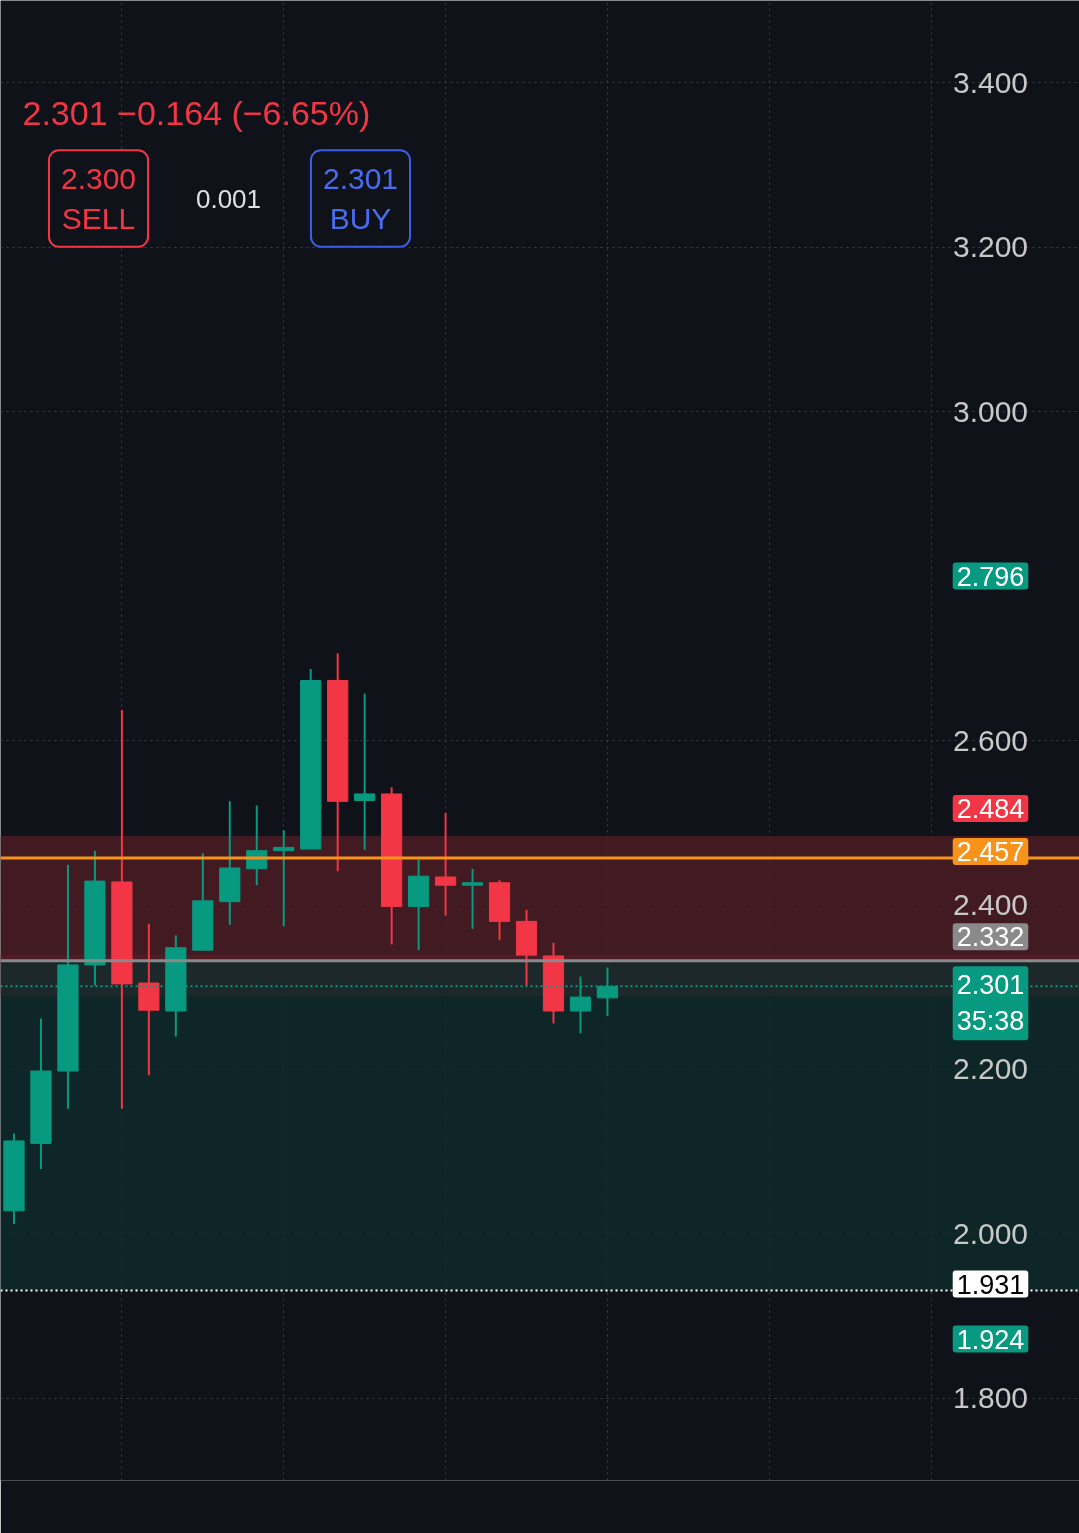  I want to click on annotation: 2.796, so click(990, 576).